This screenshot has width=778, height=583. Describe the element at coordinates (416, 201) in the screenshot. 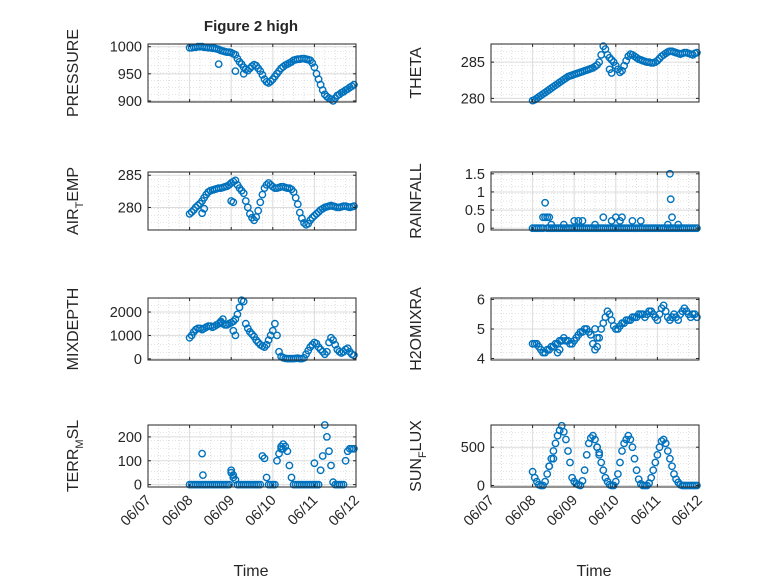

I see `y-axis-label: RAINFALL` at that location.